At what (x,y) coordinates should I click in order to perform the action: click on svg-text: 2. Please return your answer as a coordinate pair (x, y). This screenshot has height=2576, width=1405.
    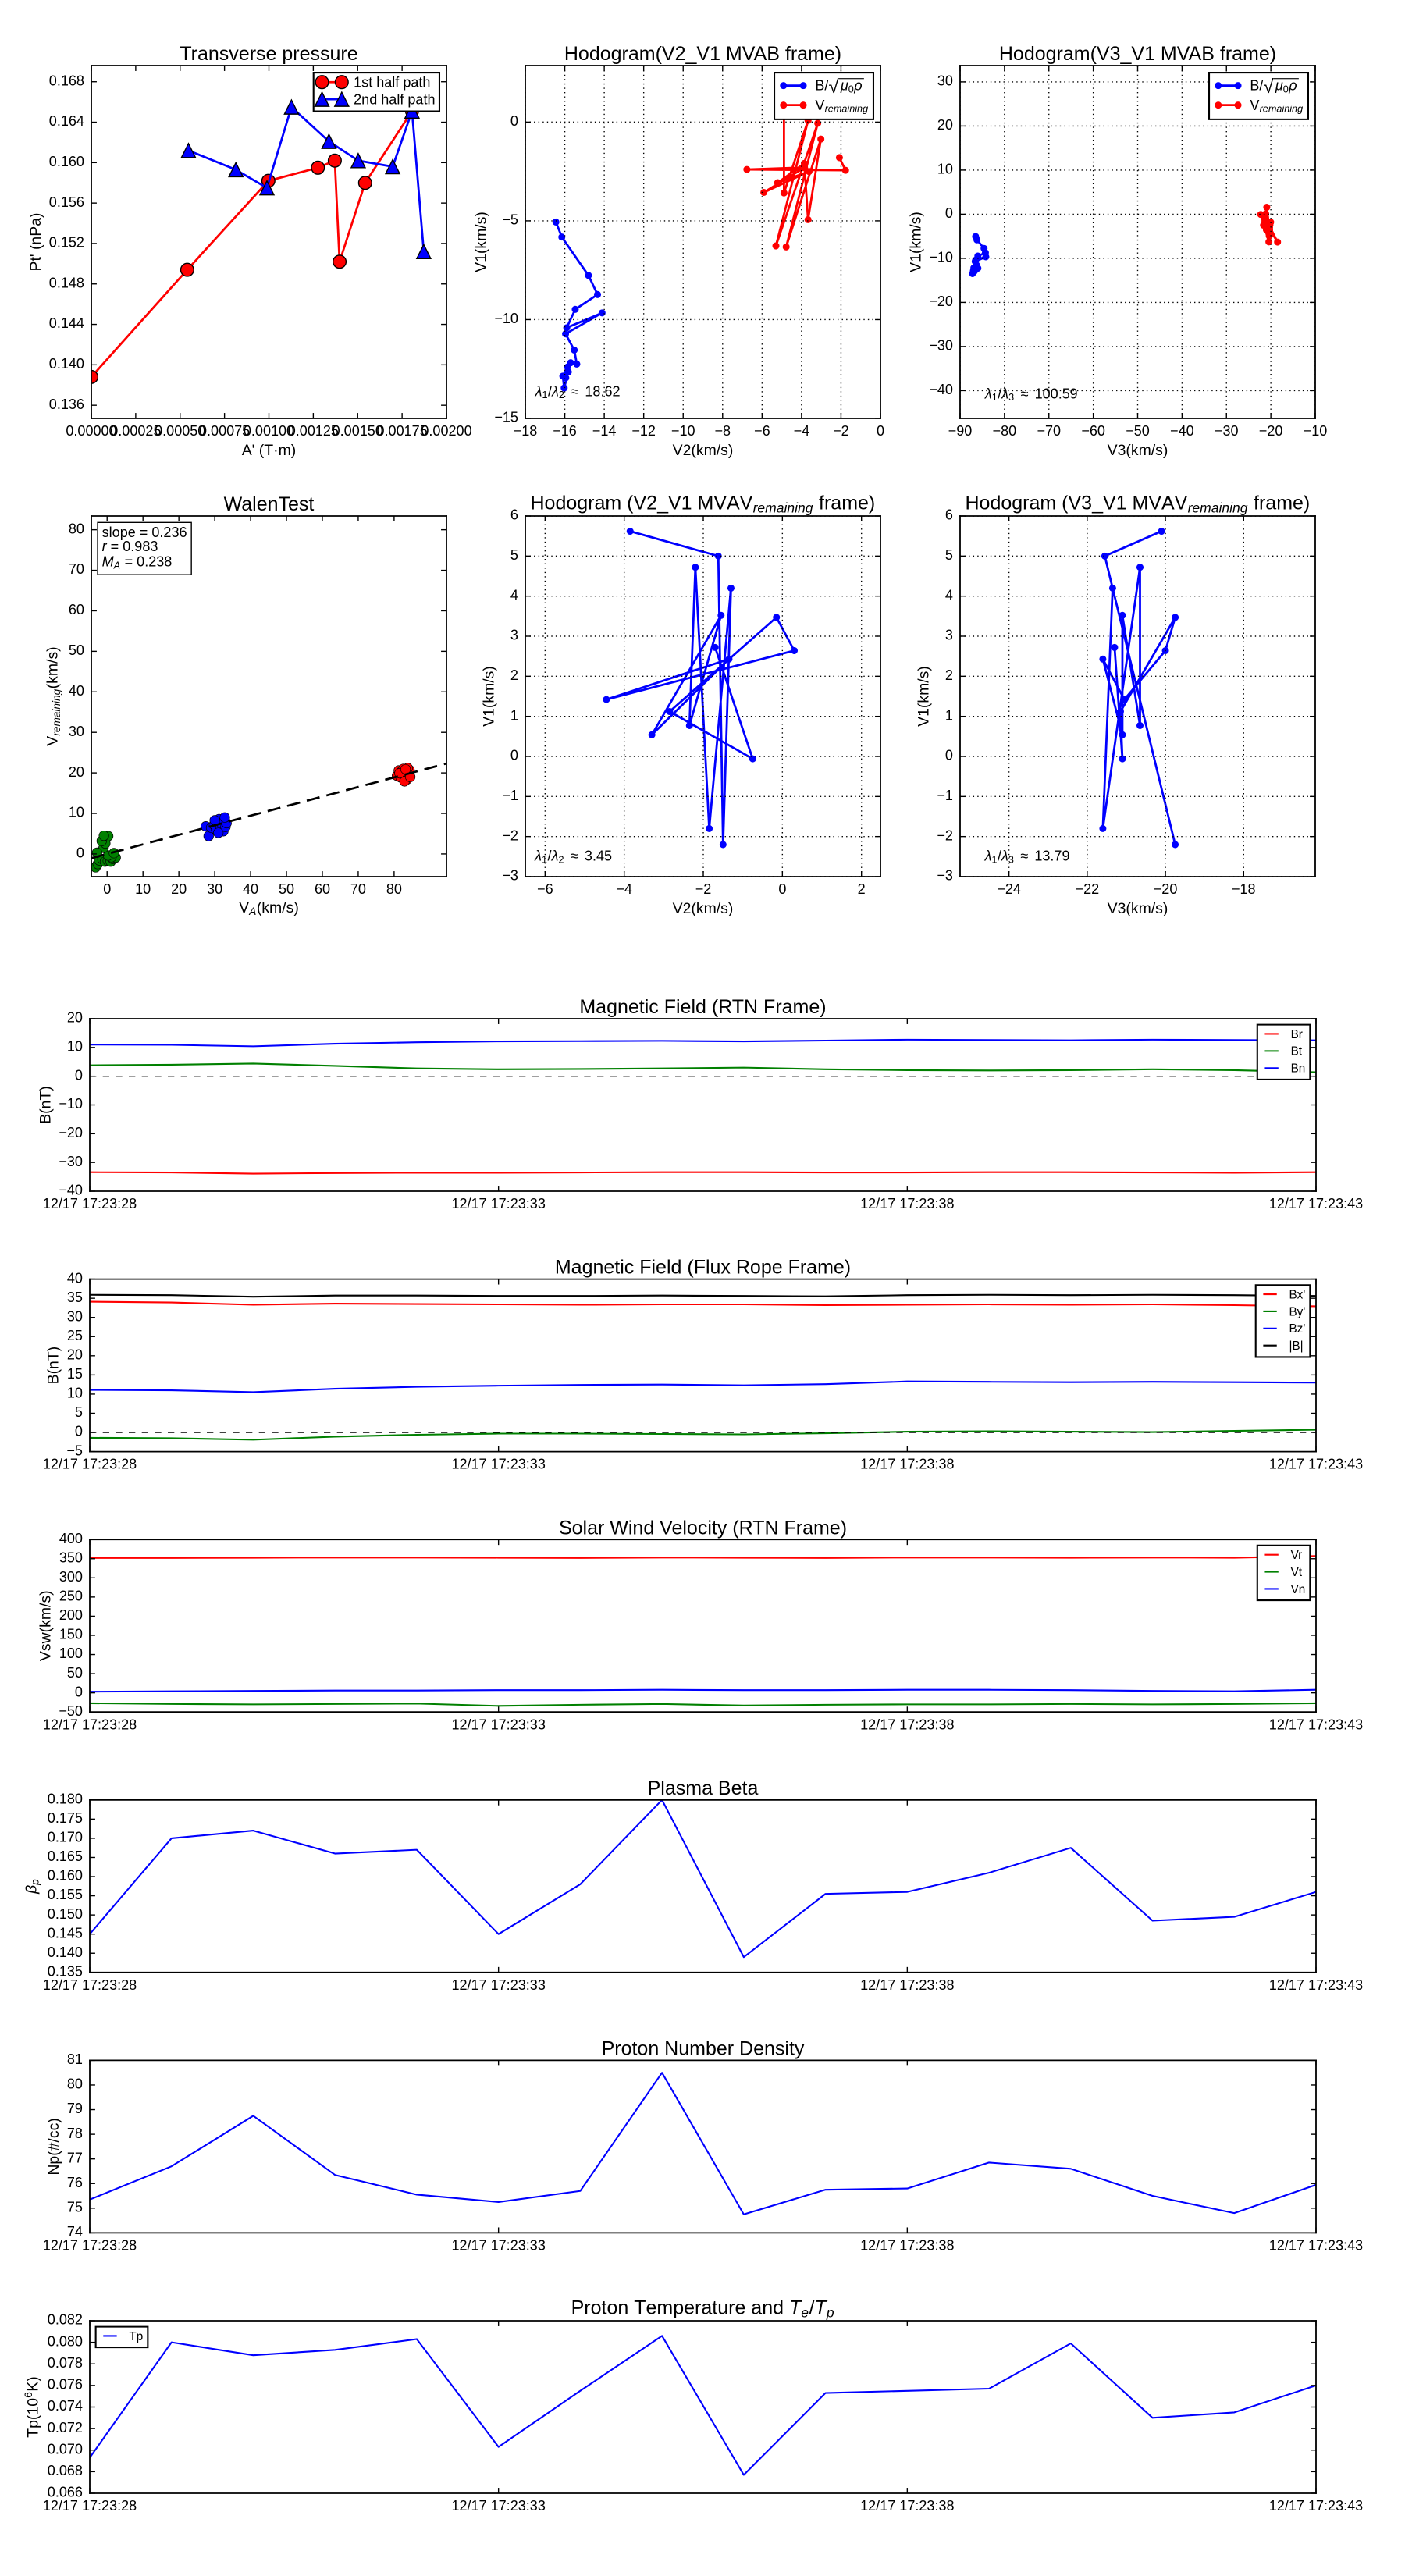
    Looking at the image, I should click on (514, 675).